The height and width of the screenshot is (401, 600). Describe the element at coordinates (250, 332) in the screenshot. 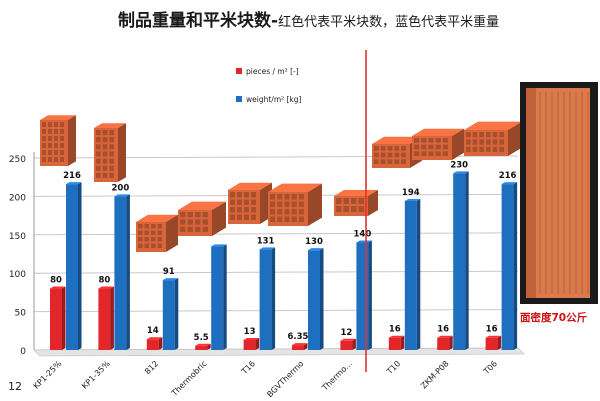

I see `data-label-pieces: 13` at that location.